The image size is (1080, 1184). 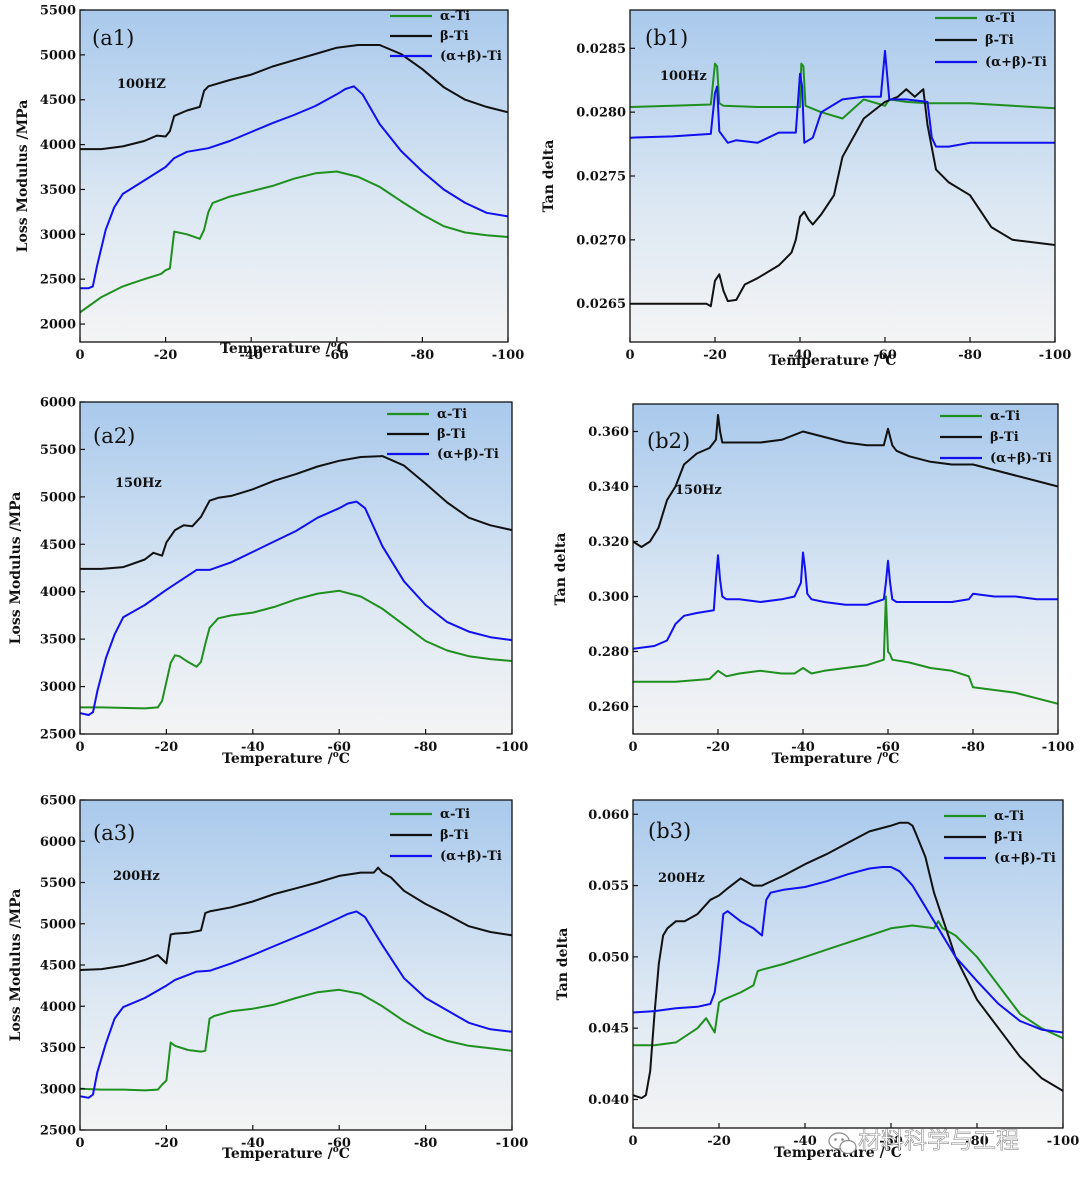 What do you see at coordinates (58, 325) in the screenshot?
I see `y-tick-label: 2000` at bounding box center [58, 325].